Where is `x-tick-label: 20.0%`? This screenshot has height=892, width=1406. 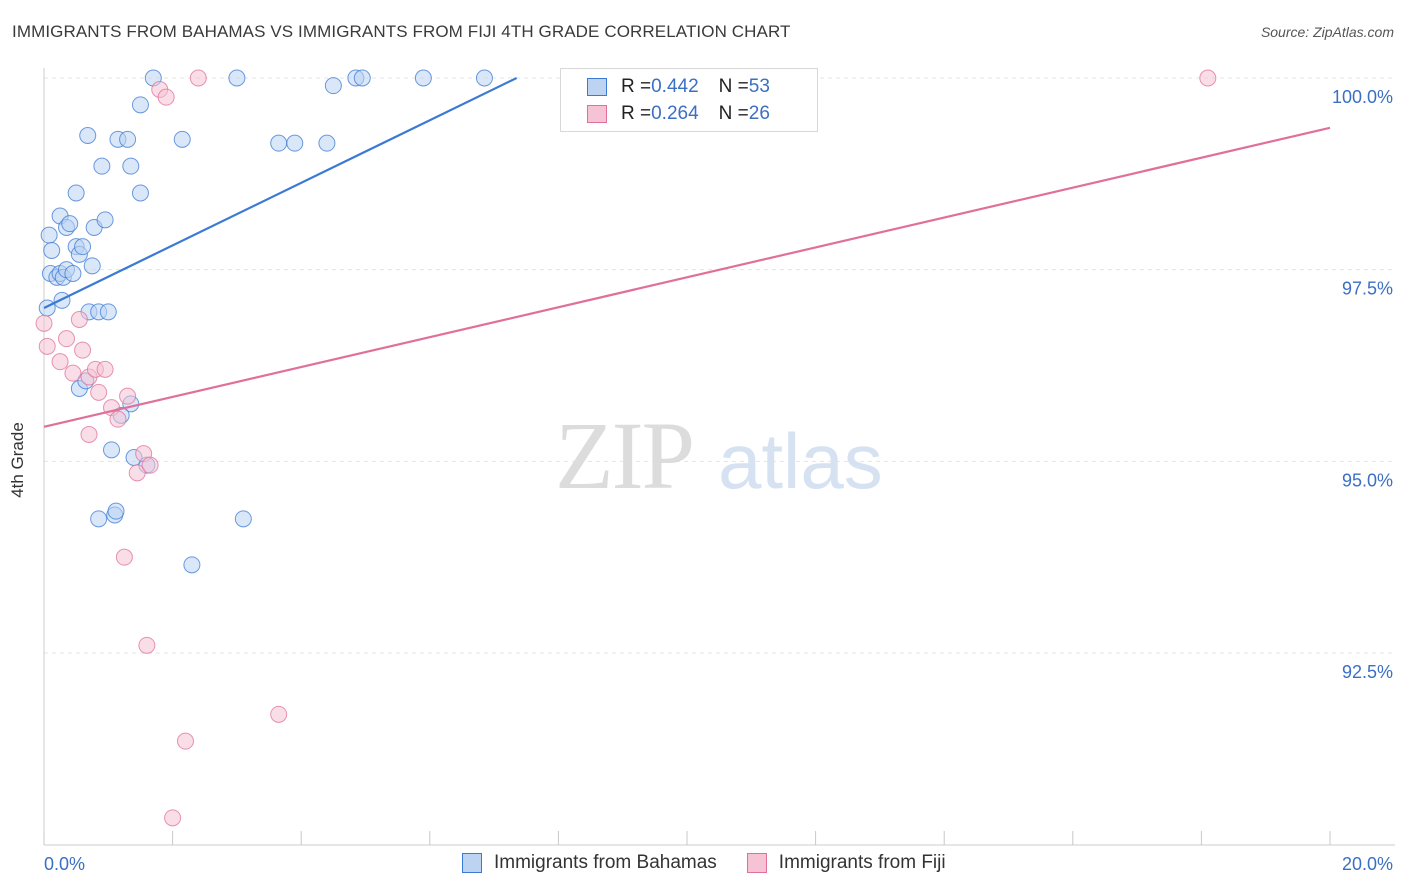
x-tick-label: 20.0% is located at coordinates (1367, 864).